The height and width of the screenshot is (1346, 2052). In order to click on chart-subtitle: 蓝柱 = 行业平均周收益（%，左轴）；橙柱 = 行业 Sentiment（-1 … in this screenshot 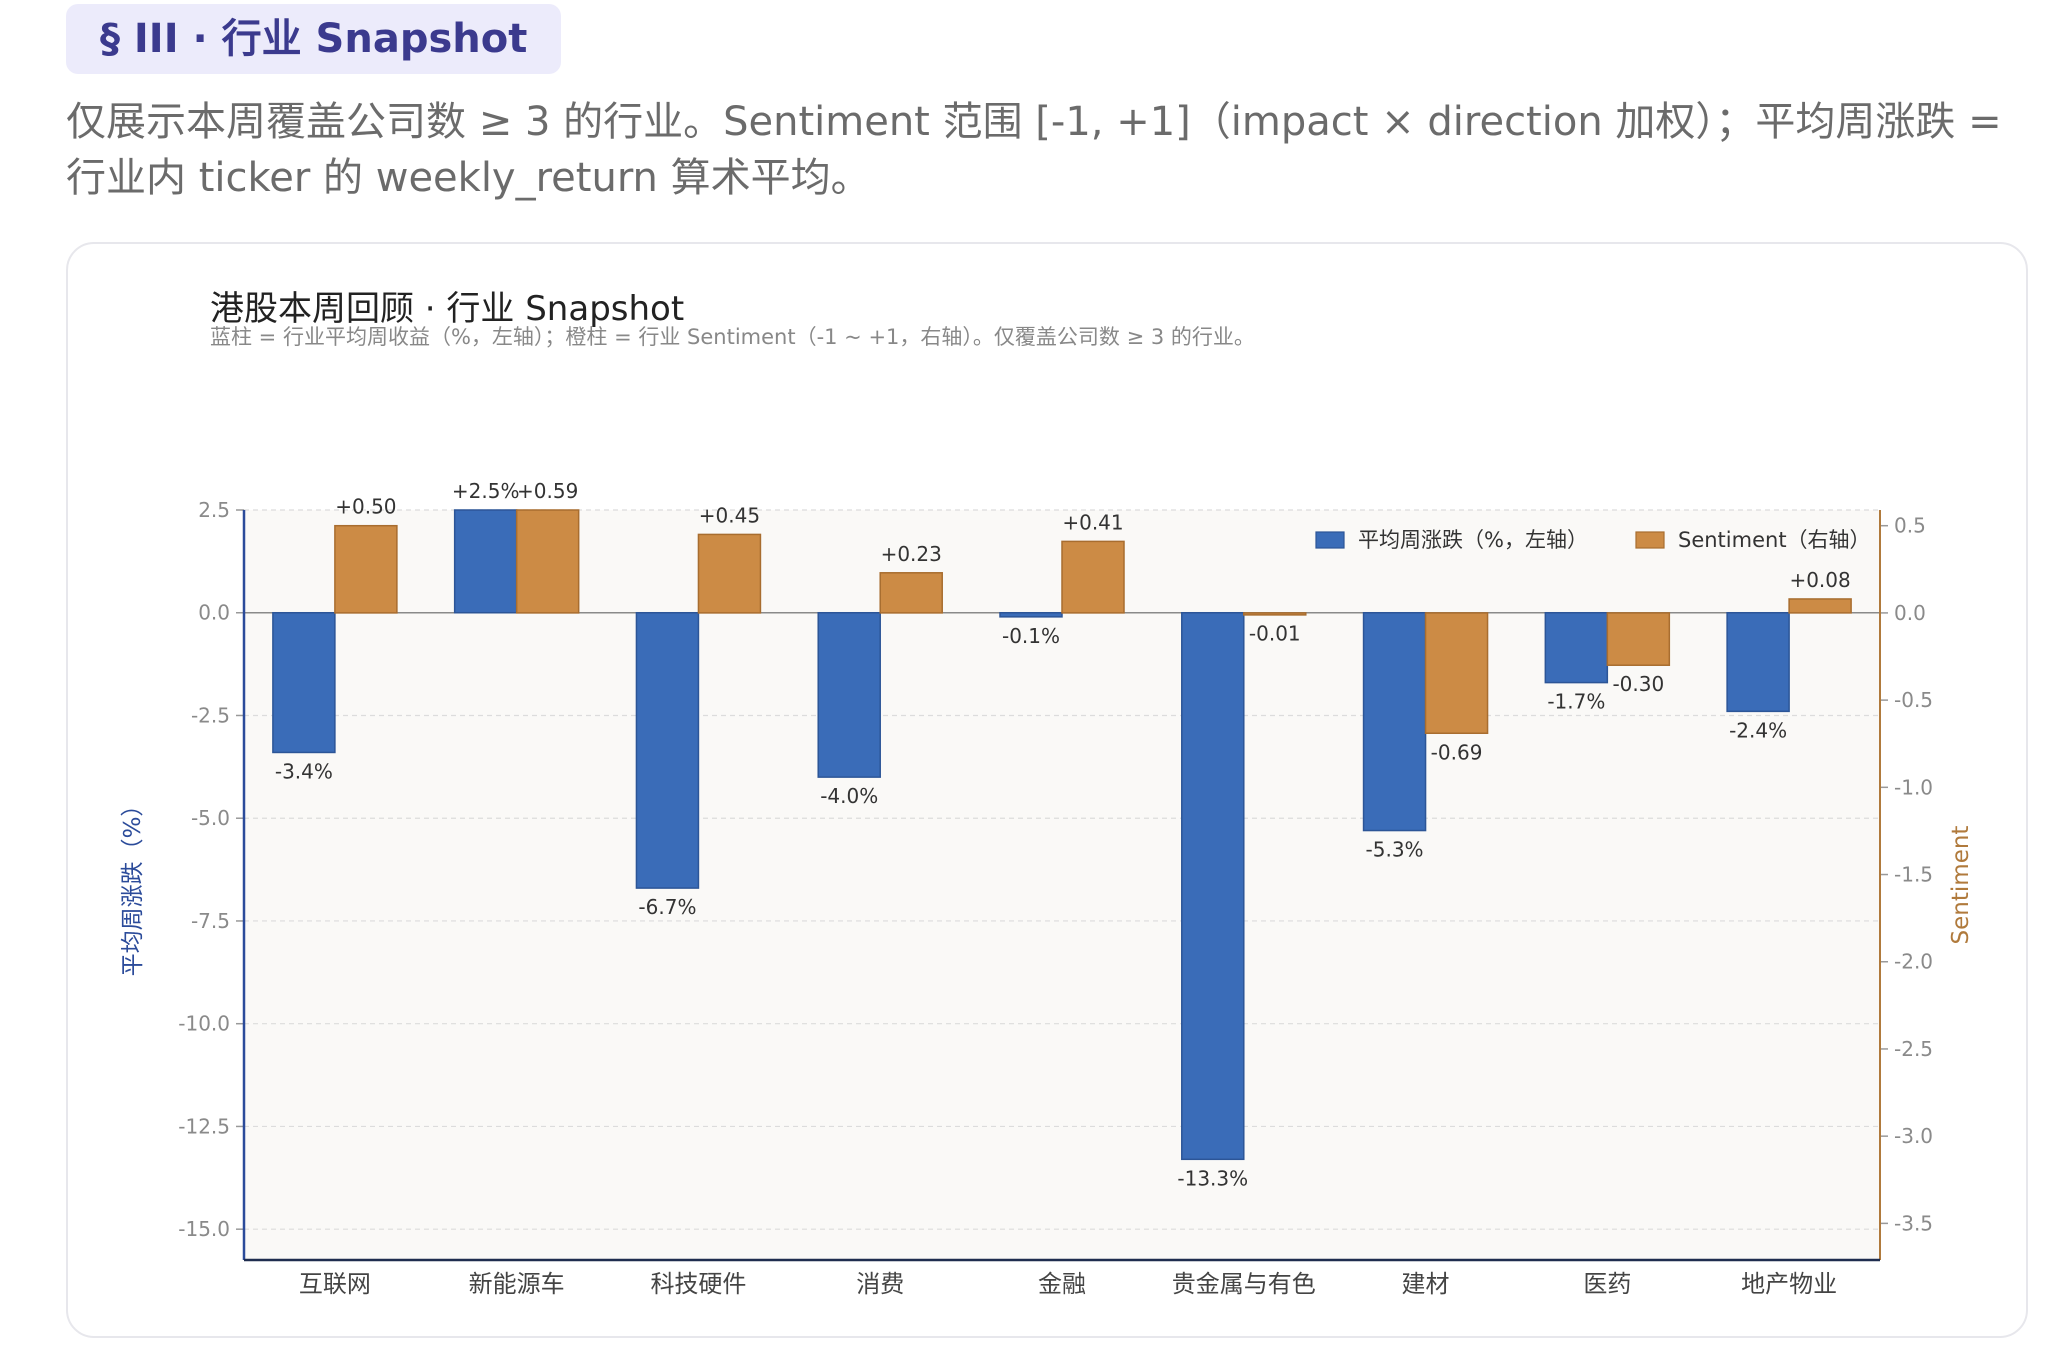, I will do `click(732, 337)`.